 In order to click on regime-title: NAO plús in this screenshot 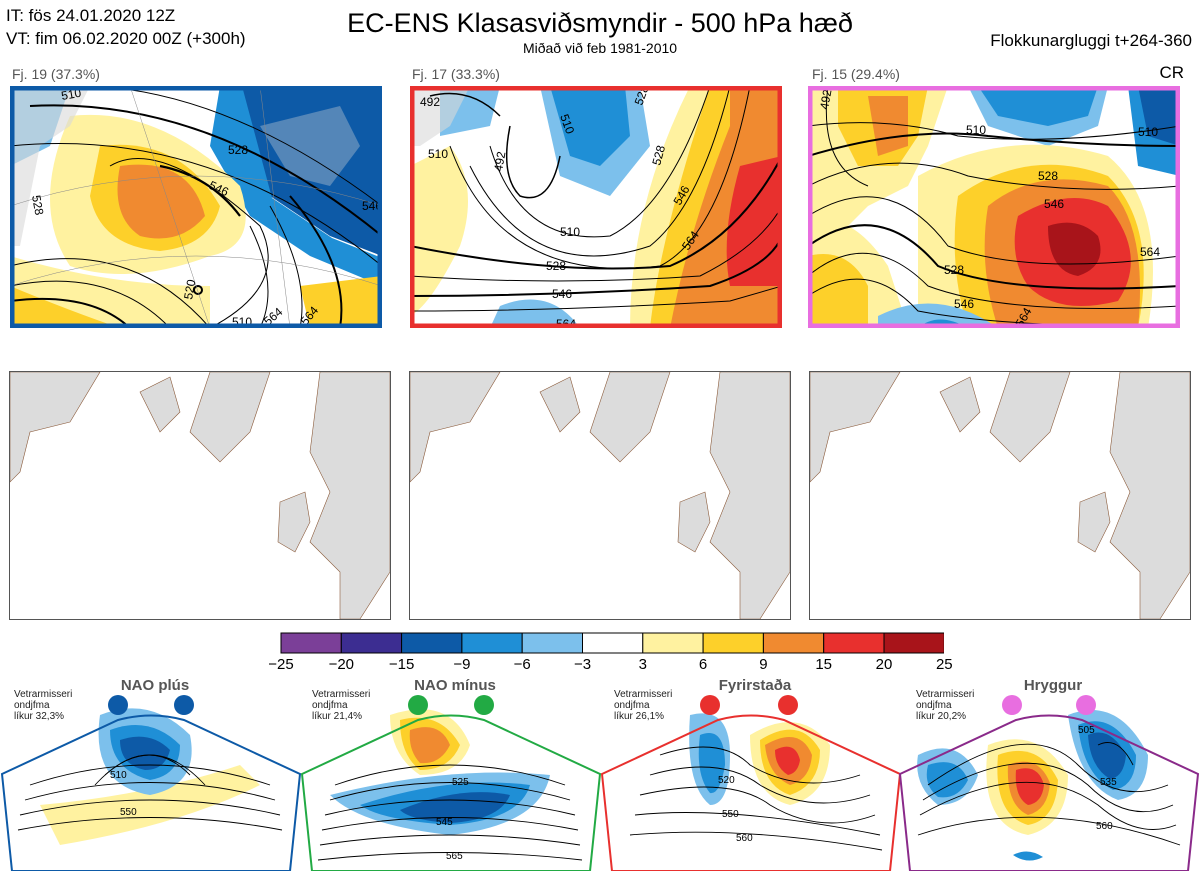, I will do `click(155, 685)`.